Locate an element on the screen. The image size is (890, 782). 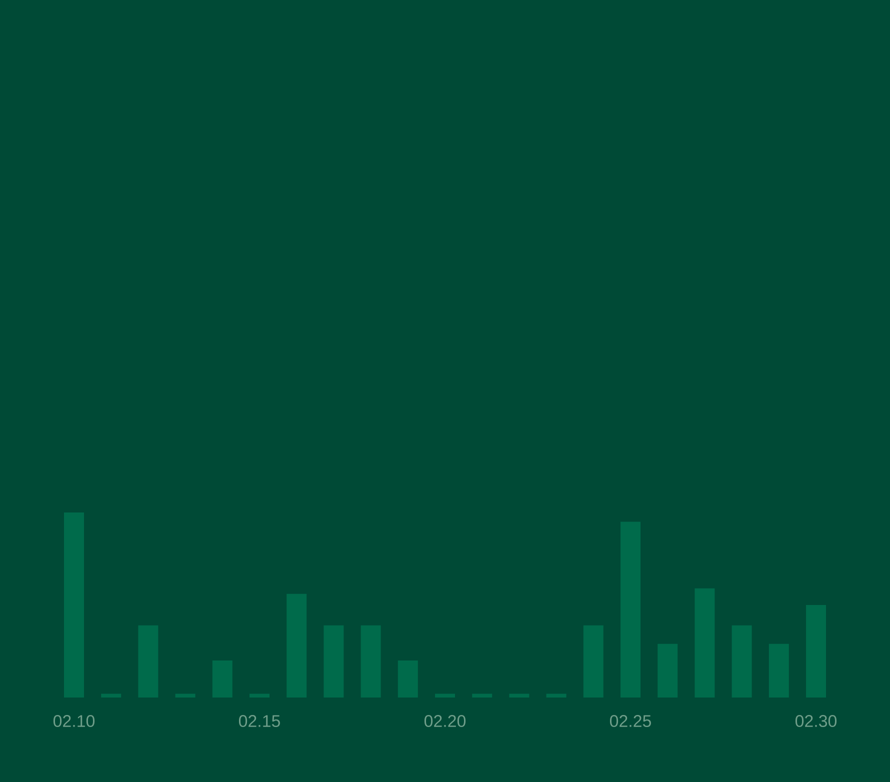
x-tick-label: 02.20 is located at coordinates (445, 721).